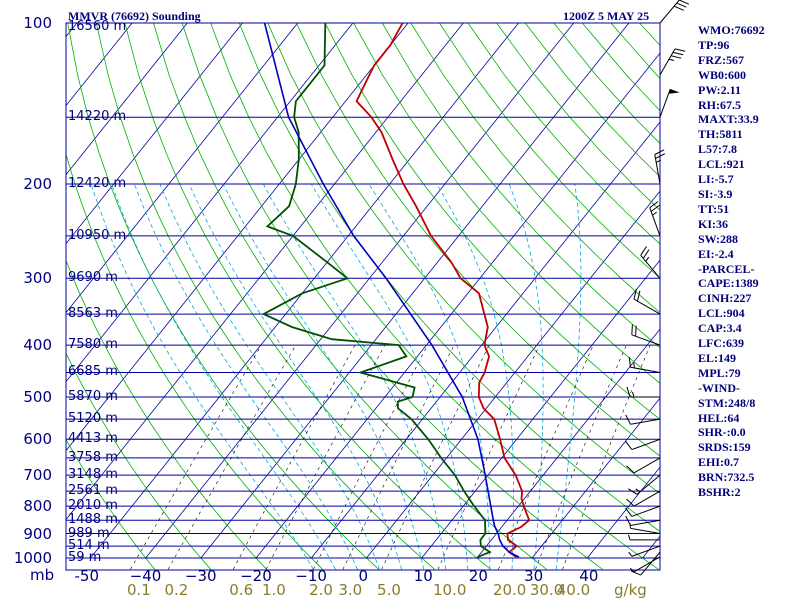 This screenshot has height=600, width=800. What do you see at coordinates (363, 576) in the screenshot?
I see `temperature-tick-label: 0` at bounding box center [363, 576].